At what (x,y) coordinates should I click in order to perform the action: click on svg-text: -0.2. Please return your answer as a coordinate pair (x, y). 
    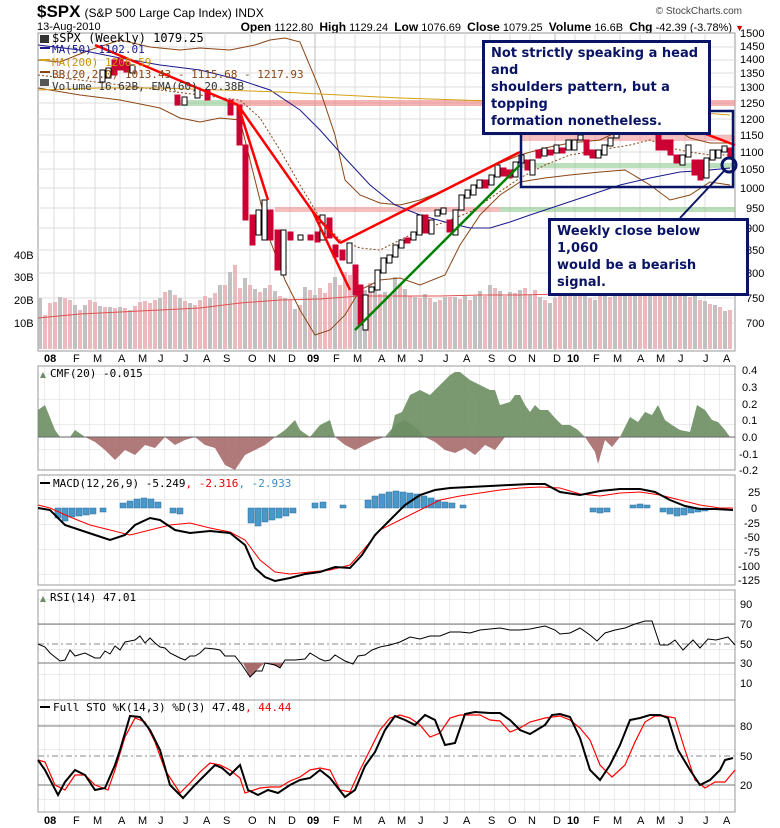
    Looking at the image, I should click on (748, 471).